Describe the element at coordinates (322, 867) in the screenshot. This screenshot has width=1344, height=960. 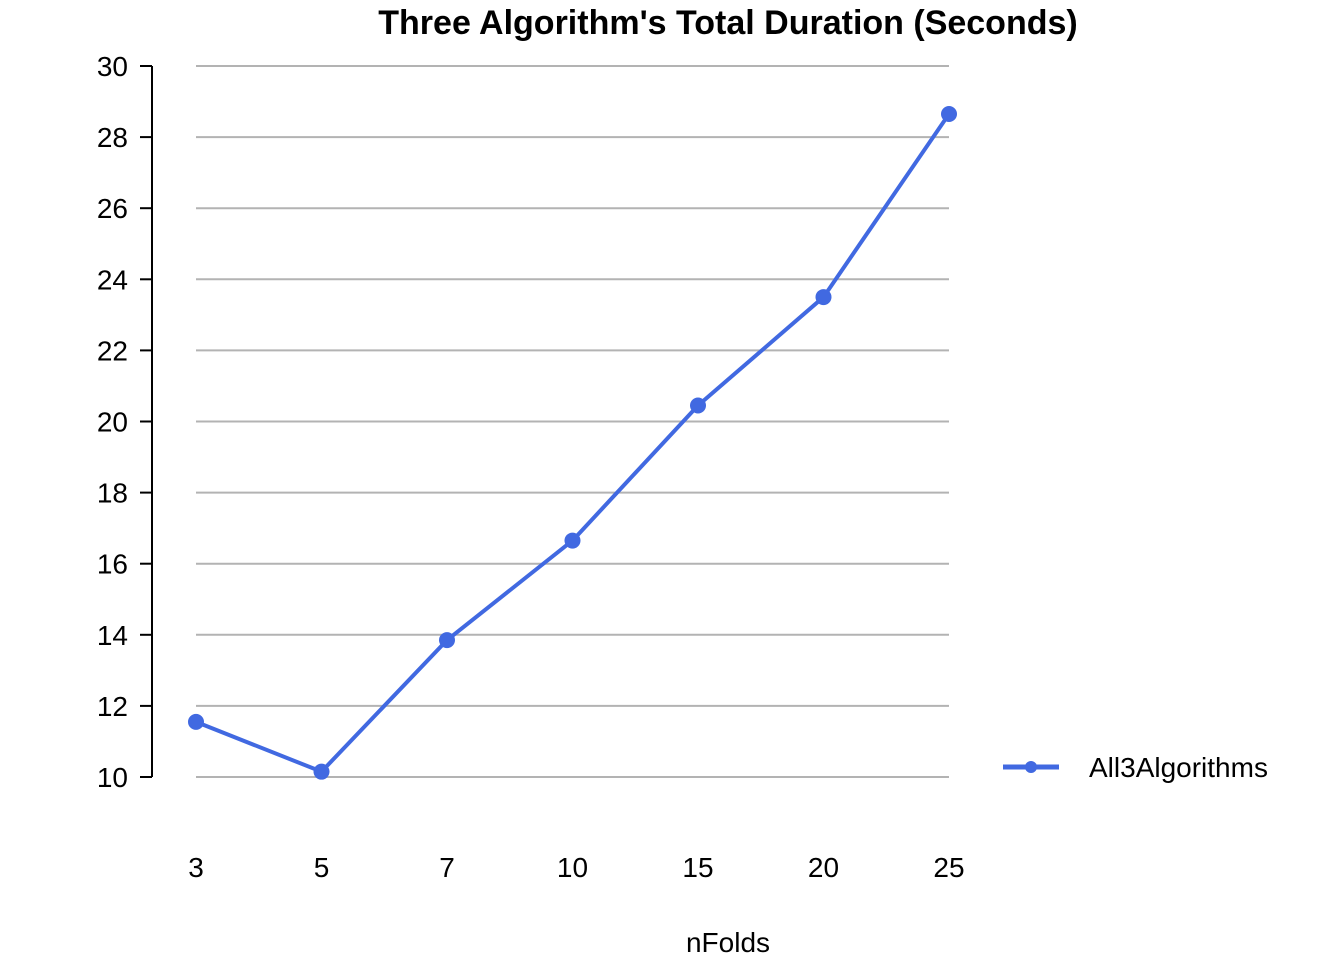
I see `x-tick-label: 5` at that location.